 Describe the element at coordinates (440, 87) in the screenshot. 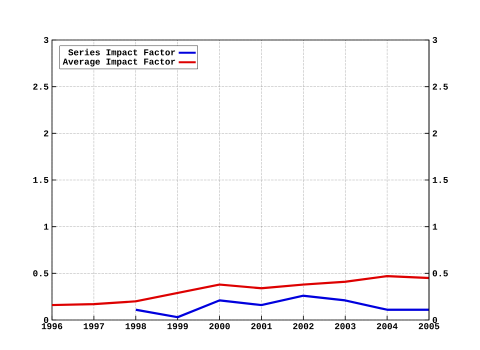

I see `y2-tick-label: 2.5` at that location.